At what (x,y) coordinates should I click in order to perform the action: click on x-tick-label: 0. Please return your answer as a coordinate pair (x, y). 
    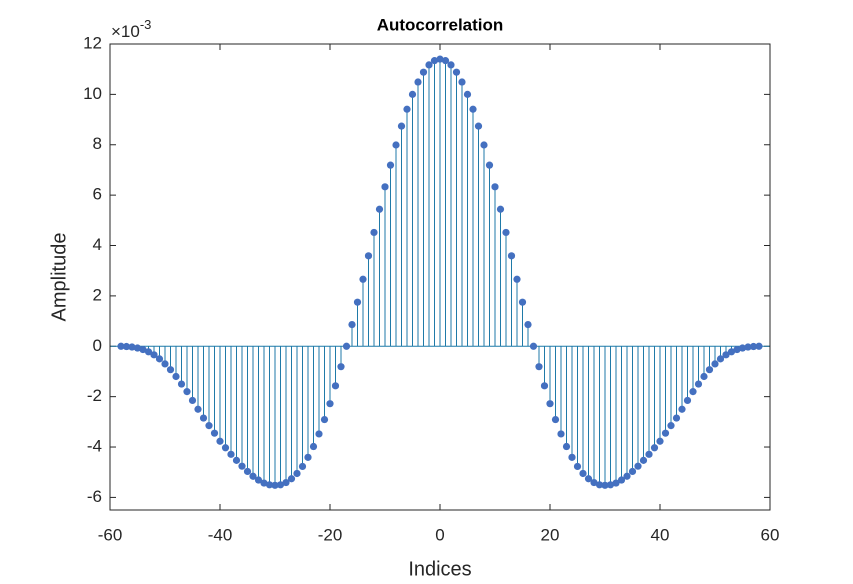
    Looking at the image, I should click on (439, 534).